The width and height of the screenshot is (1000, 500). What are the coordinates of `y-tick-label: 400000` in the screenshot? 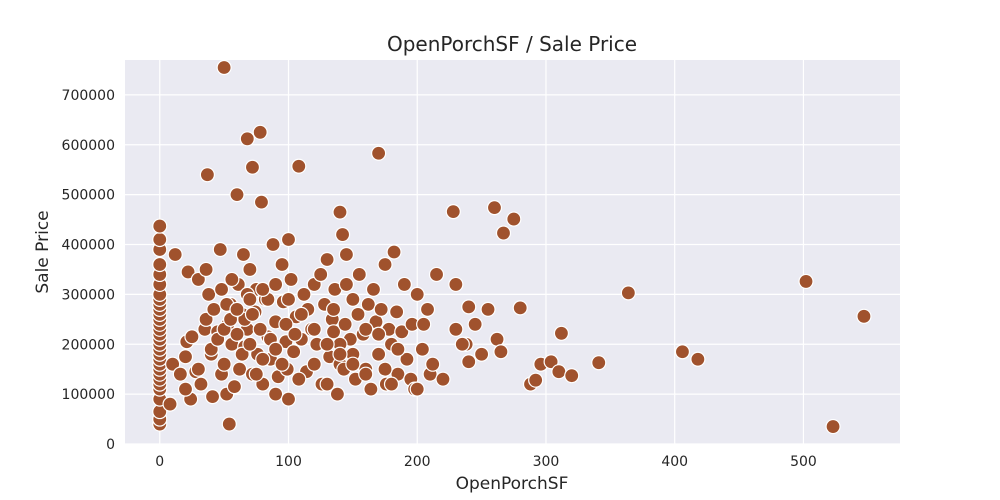 It's located at (88, 246).